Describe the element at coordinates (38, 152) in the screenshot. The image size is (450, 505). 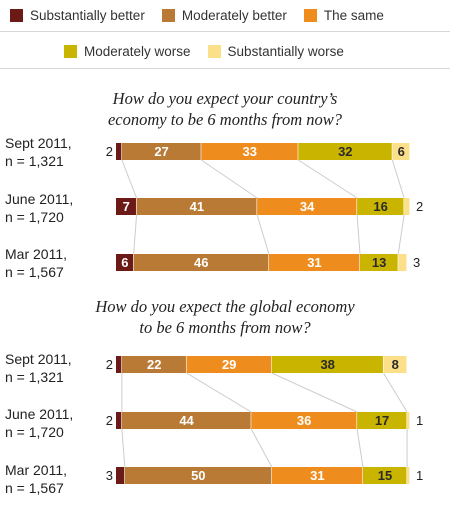
I see `chart-1-row-label: Sept 2011, n = 1,321` at that location.